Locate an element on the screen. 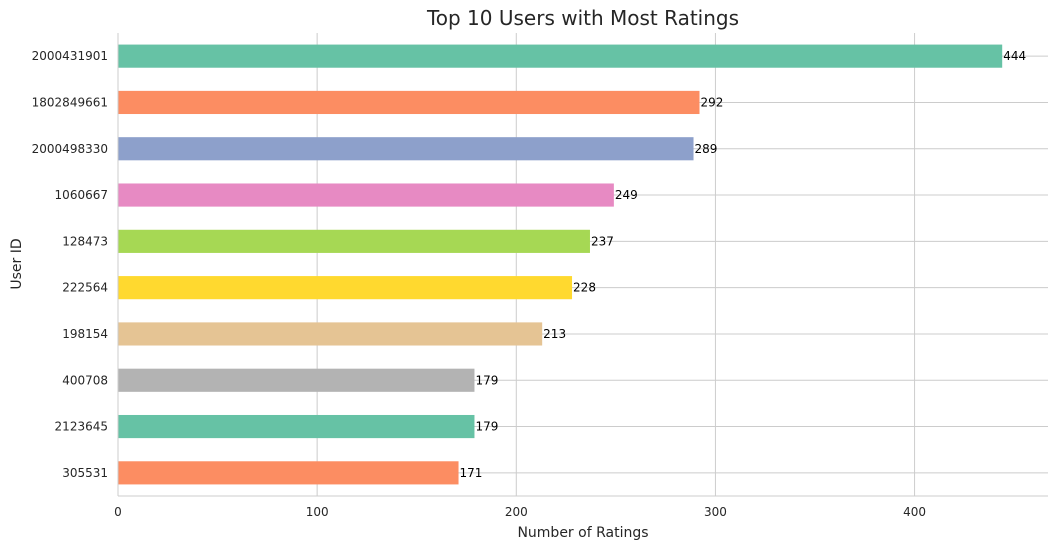 The height and width of the screenshot is (550, 1057). data-label: 171 is located at coordinates (471, 473).